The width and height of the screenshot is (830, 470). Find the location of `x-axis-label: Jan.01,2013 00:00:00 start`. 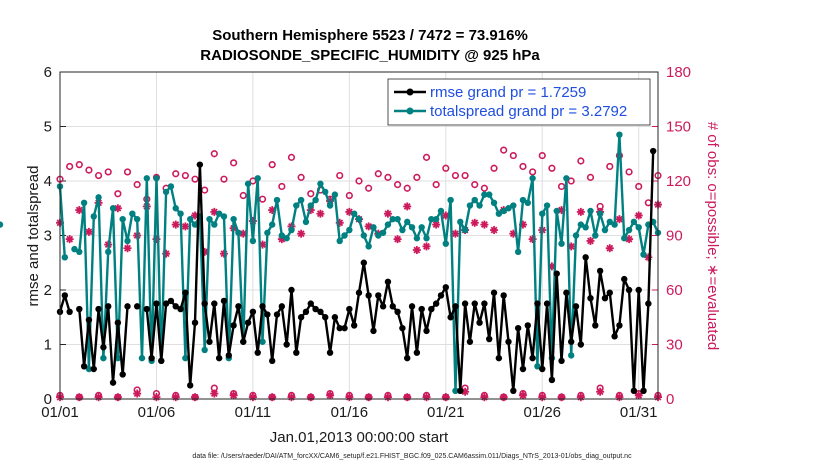

x-axis-label: Jan.01,2013 00:00:00 start is located at coordinates (359, 437).